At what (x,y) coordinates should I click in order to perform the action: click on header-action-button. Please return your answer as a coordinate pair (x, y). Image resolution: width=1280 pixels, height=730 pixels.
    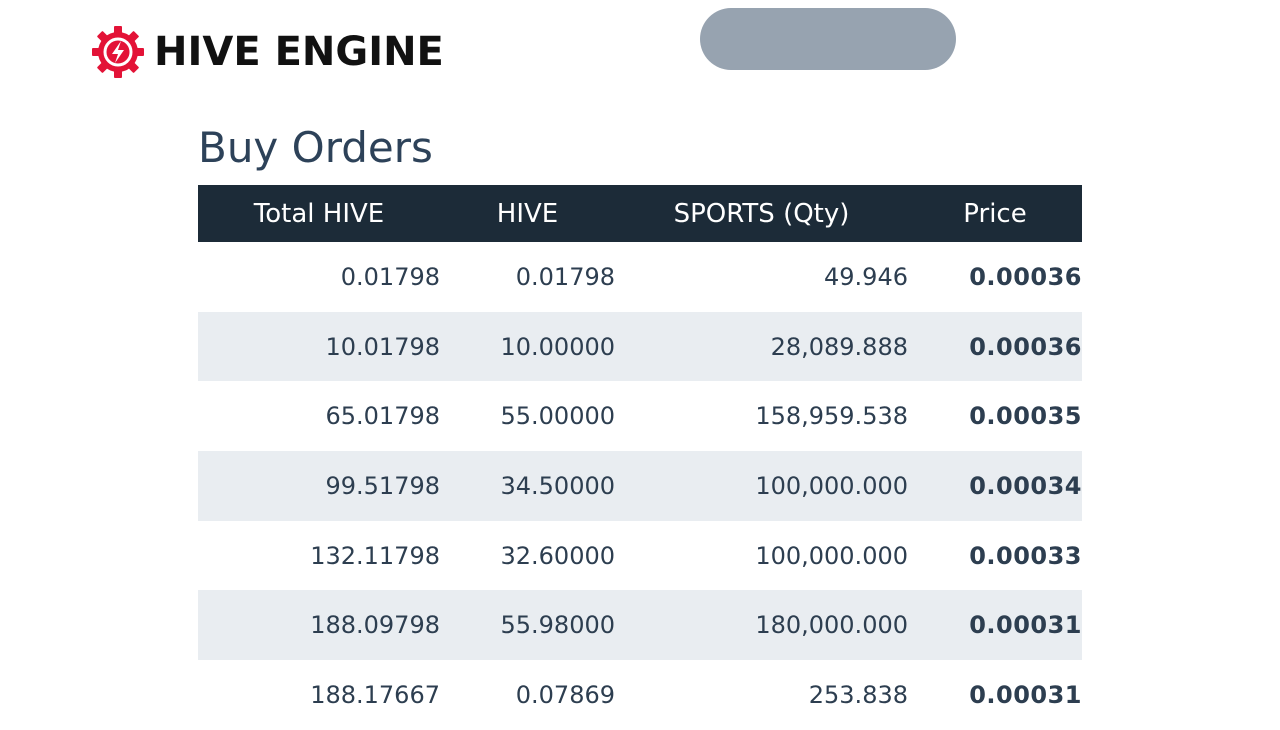
    Looking at the image, I should click on (828, 39).